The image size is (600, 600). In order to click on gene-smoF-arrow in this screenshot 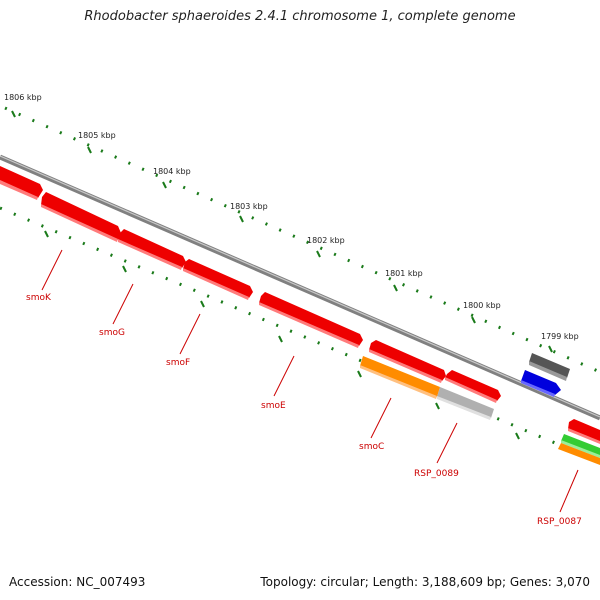, I will do `click(152, 248)`.